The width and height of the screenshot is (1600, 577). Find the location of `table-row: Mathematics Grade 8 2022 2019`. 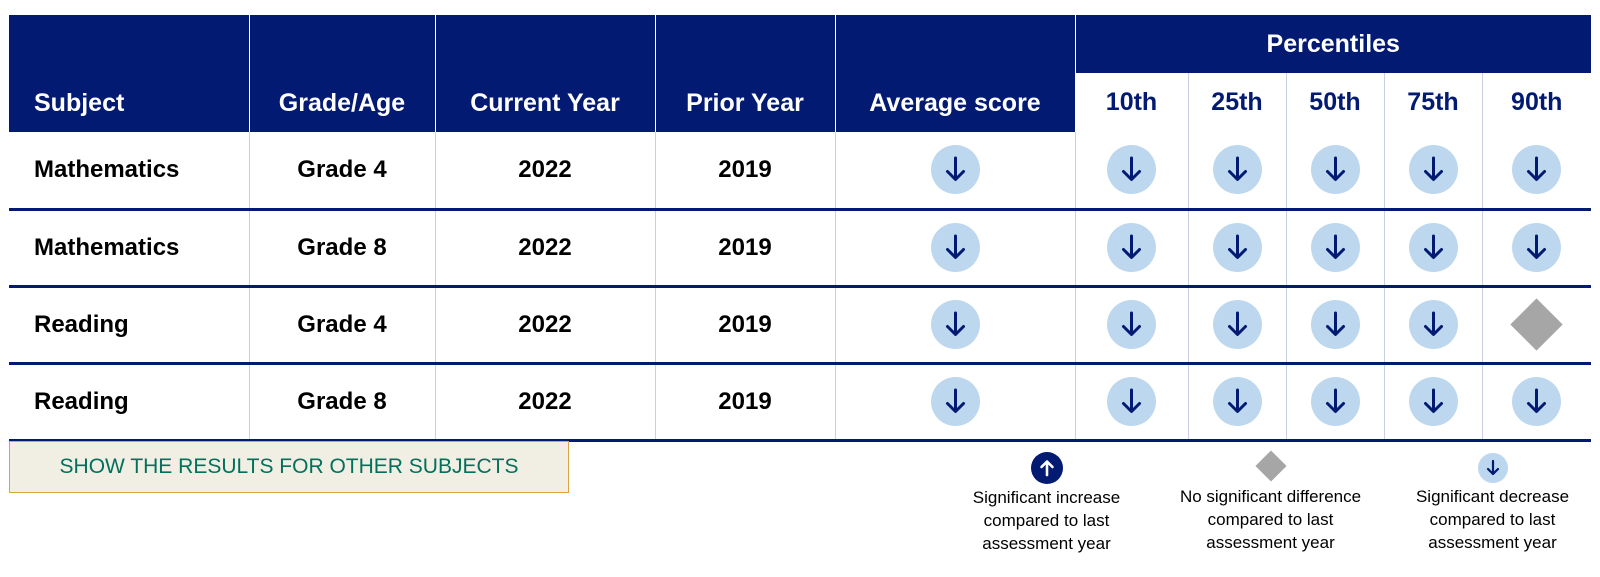

table-row: Mathematics Grade 8 2022 2019 is located at coordinates (800, 247).